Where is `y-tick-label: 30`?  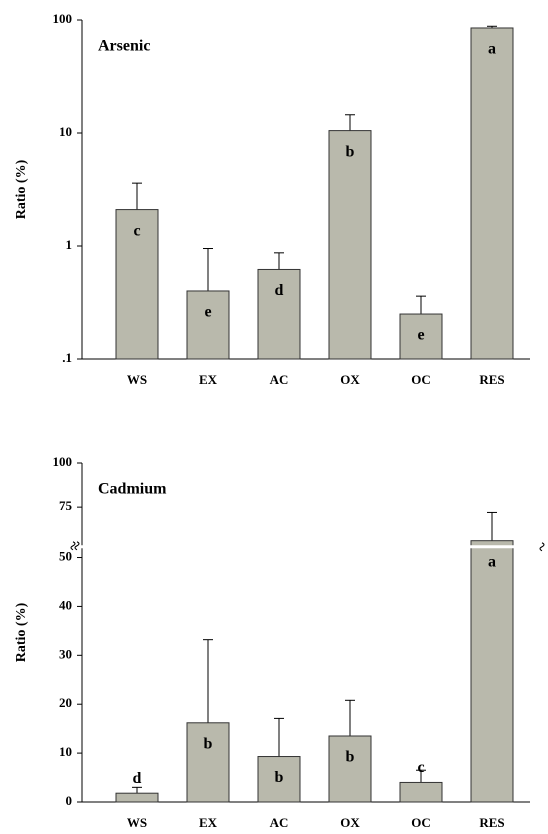 y-tick-label: 30 is located at coordinates (65, 653).